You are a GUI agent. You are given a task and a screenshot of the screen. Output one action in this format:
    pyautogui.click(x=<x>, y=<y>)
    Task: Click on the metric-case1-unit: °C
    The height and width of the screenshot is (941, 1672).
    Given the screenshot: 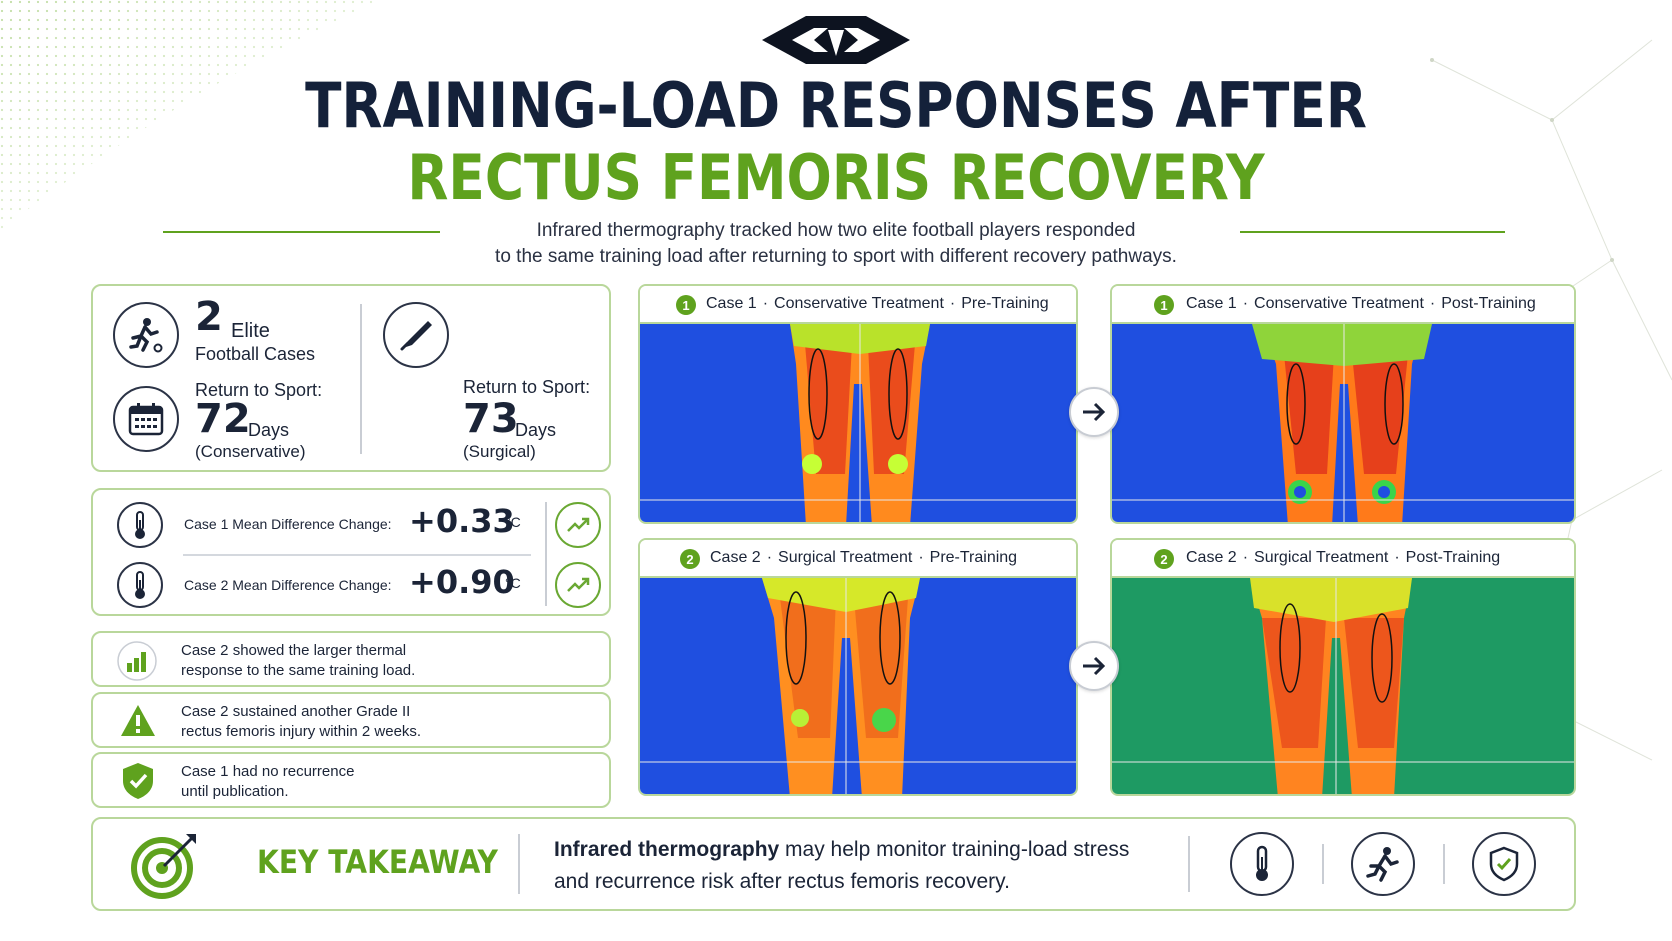 What is the action you would take?
    pyautogui.click(x=513, y=522)
    